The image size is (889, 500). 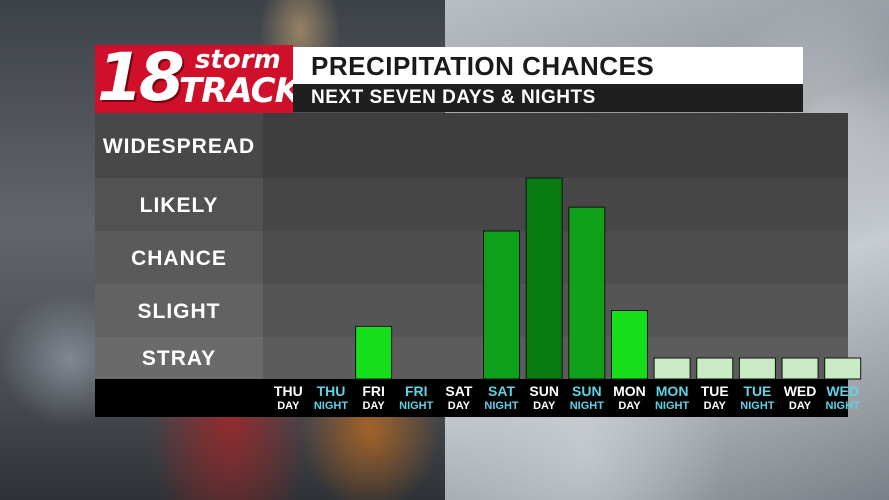 What do you see at coordinates (374, 352) in the screenshot?
I see `bar-fri-day` at bounding box center [374, 352].